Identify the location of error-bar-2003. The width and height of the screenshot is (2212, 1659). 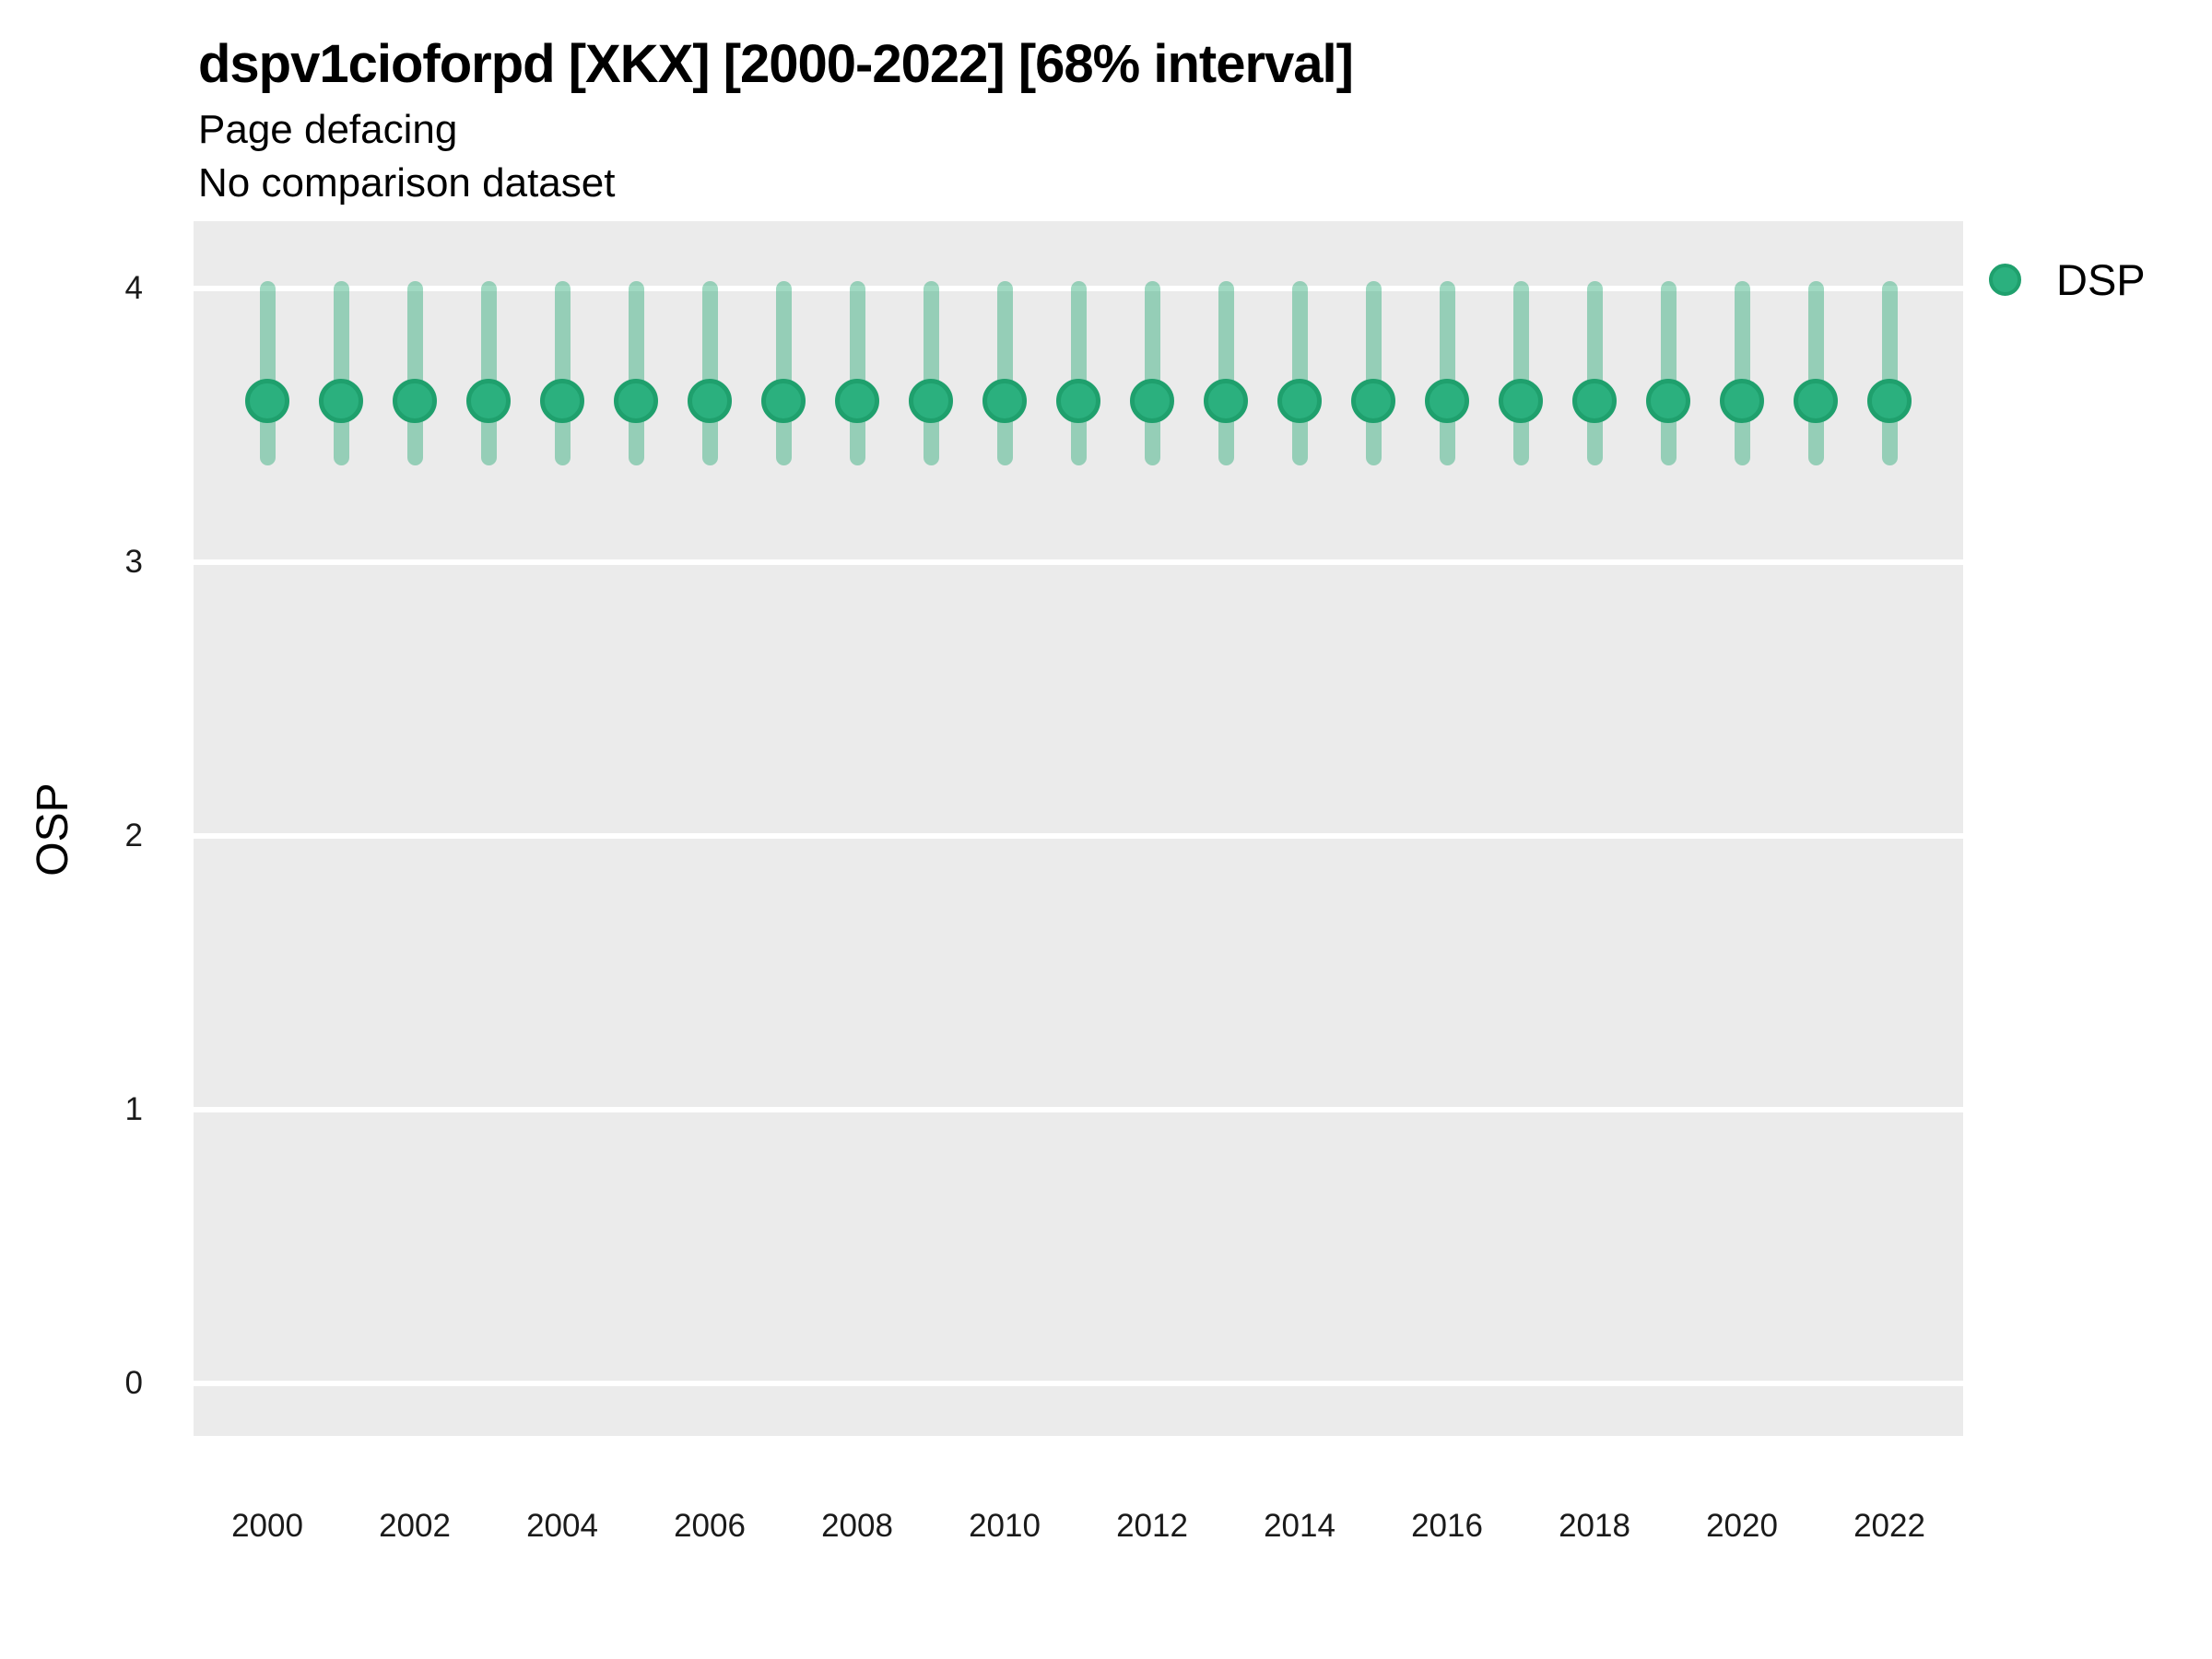
(488, 373).